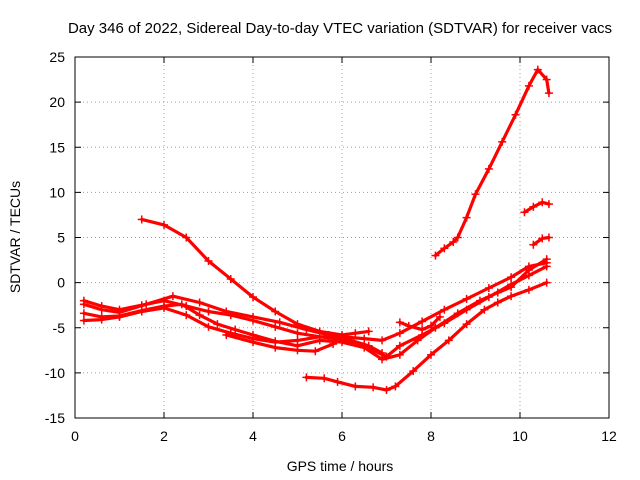 Image resolution: width=640 pixels, height=480 pixels. Describe the element at coordinates (340, 466) in the screenshot. I see `x-axis-label: GPS time / hours` at that location.